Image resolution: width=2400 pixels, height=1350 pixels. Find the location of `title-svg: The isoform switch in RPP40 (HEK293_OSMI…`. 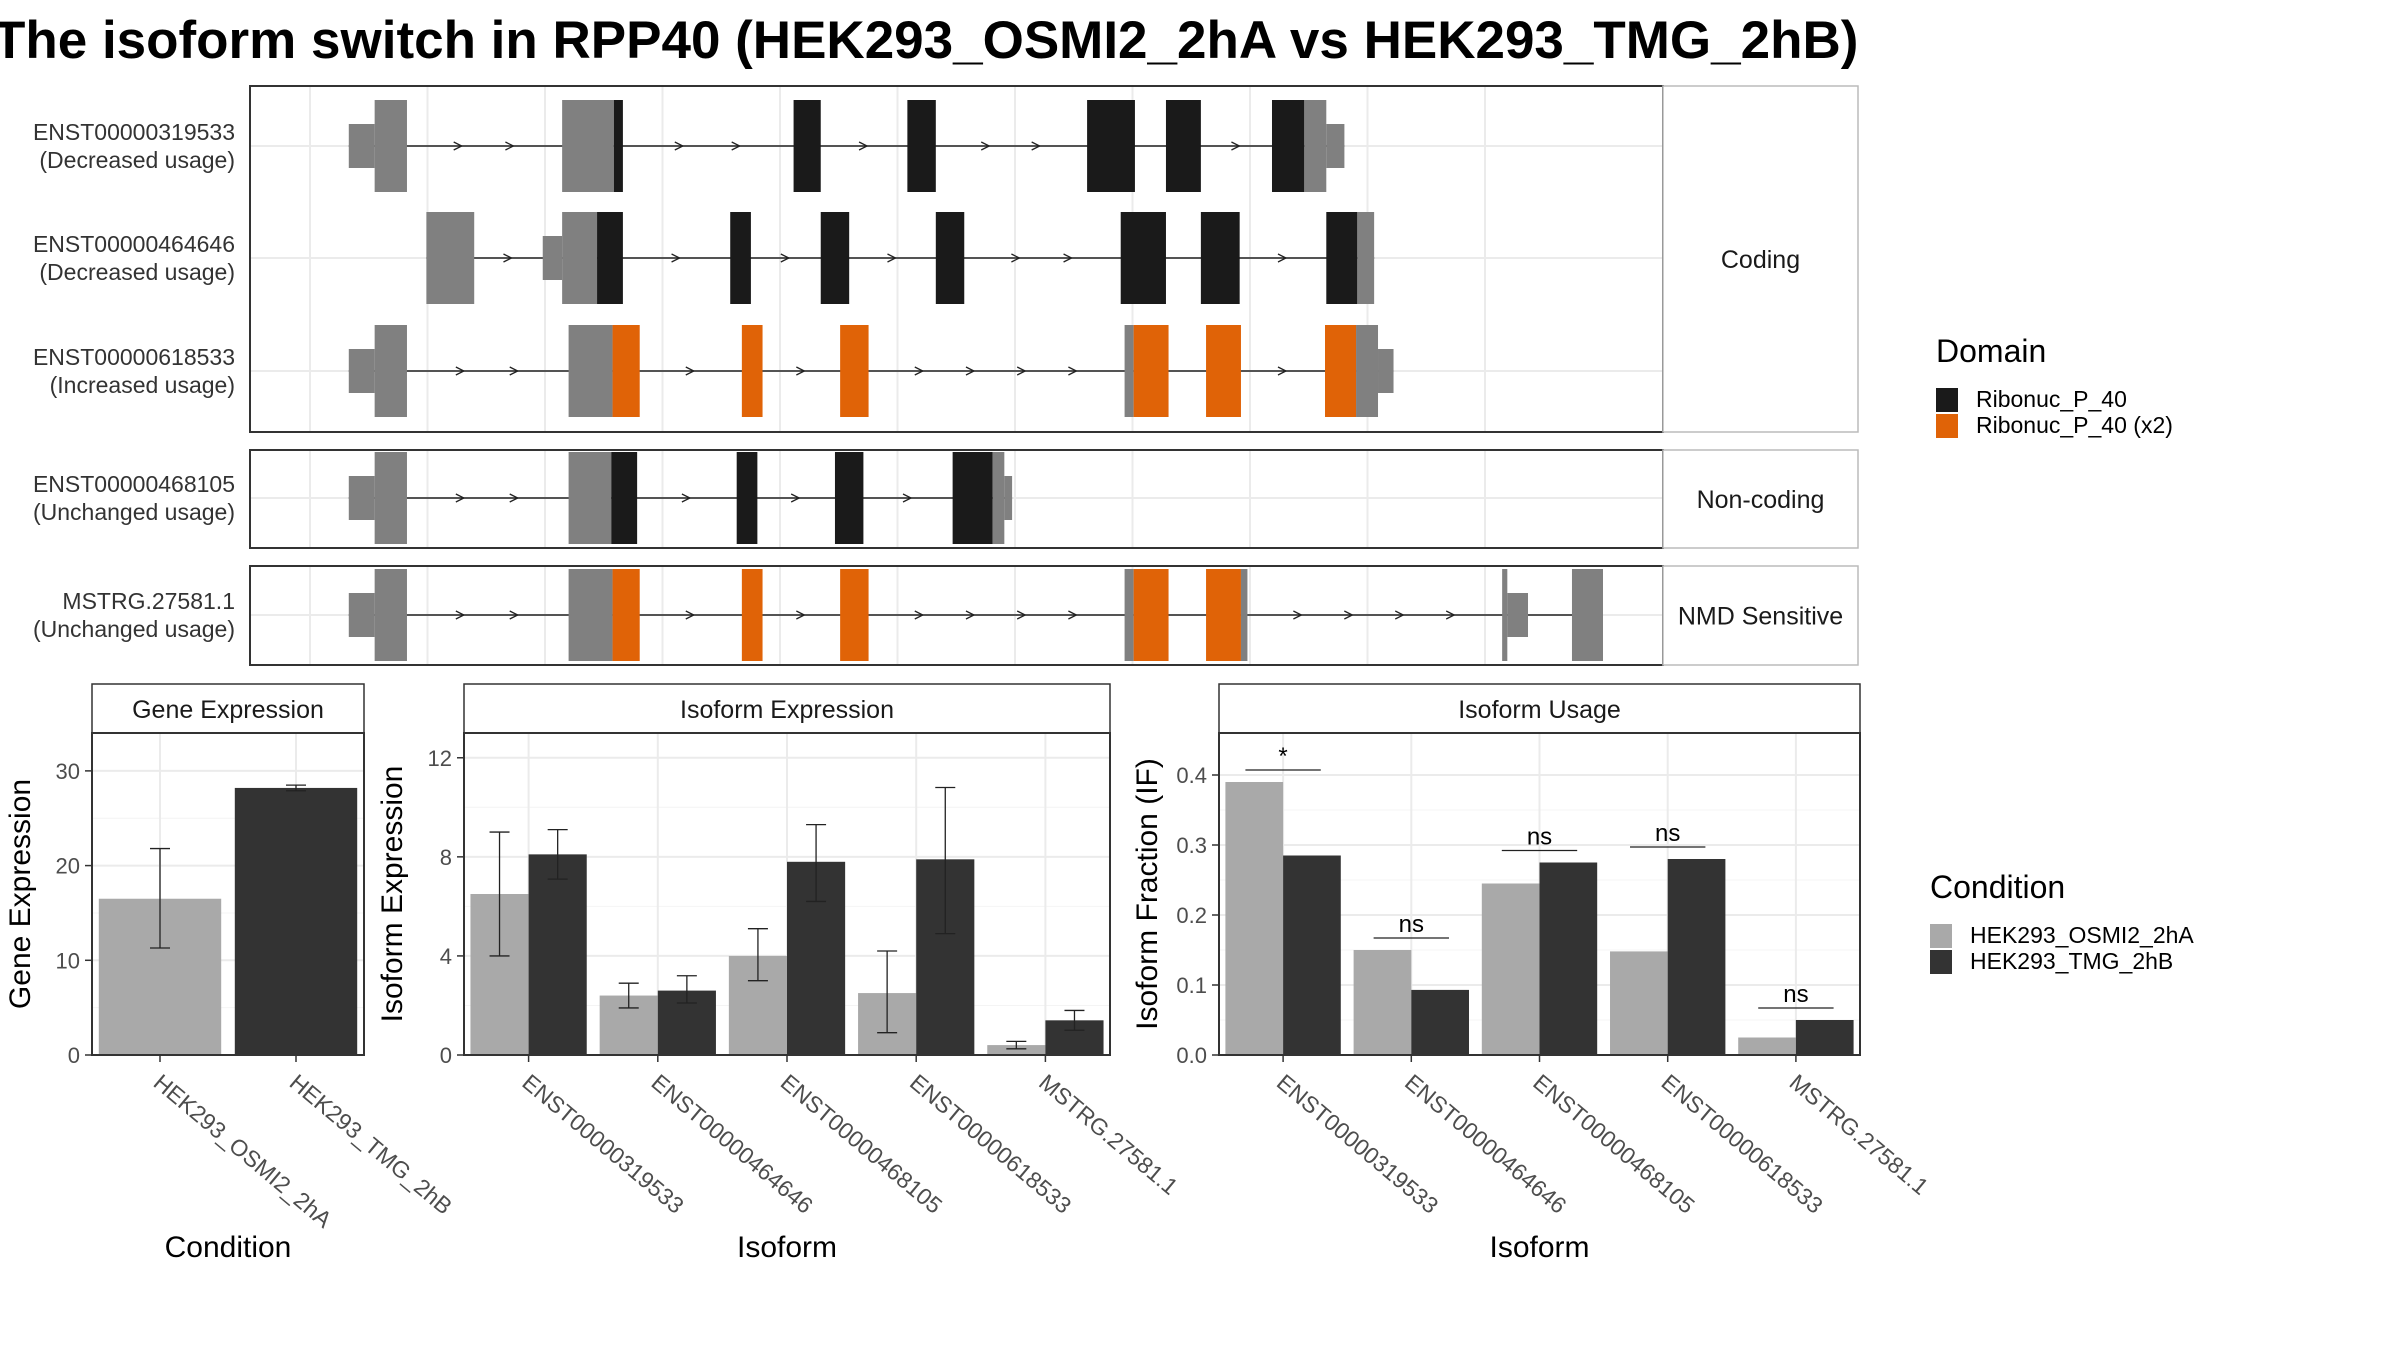

title-svg: The isoform switch in RPP40 (HEK293_OSMI… is located at coordinates (929, 40).